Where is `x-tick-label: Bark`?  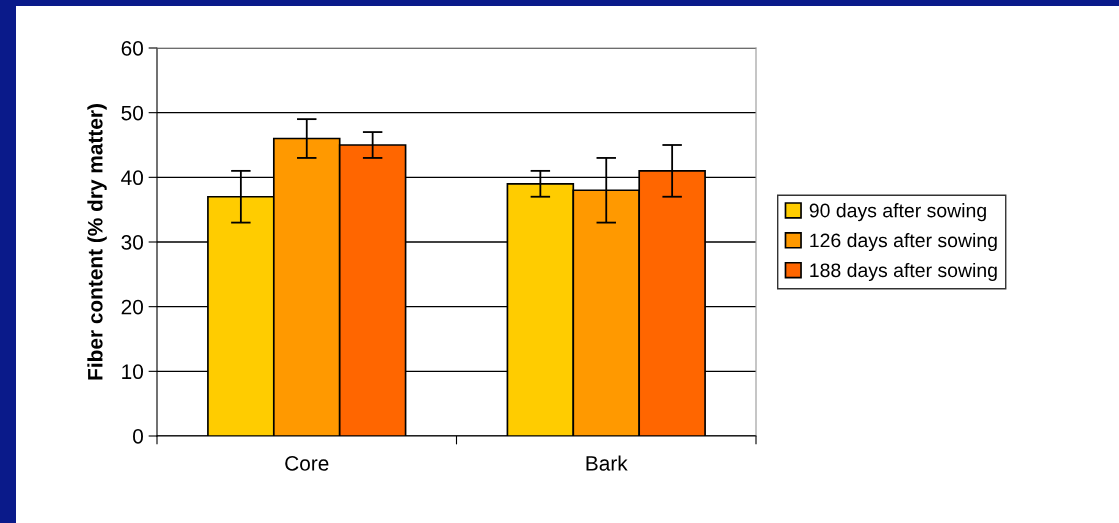 x-tick-label: Bark is located at coordinates (607, 463).